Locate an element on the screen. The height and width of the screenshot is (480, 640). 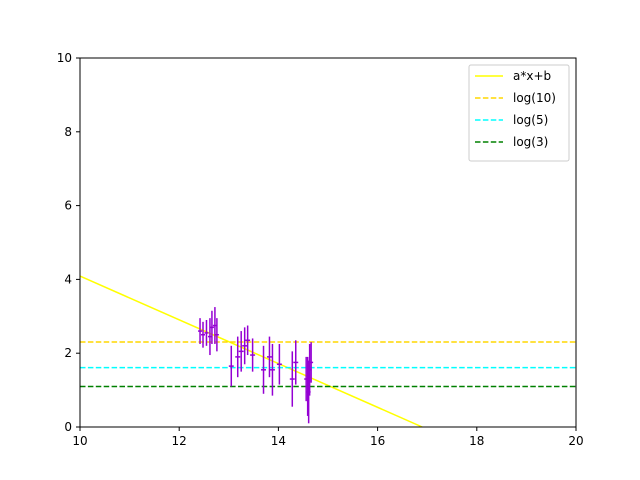
legend-label-0: a*x+b is located at coordinates (532, 76).